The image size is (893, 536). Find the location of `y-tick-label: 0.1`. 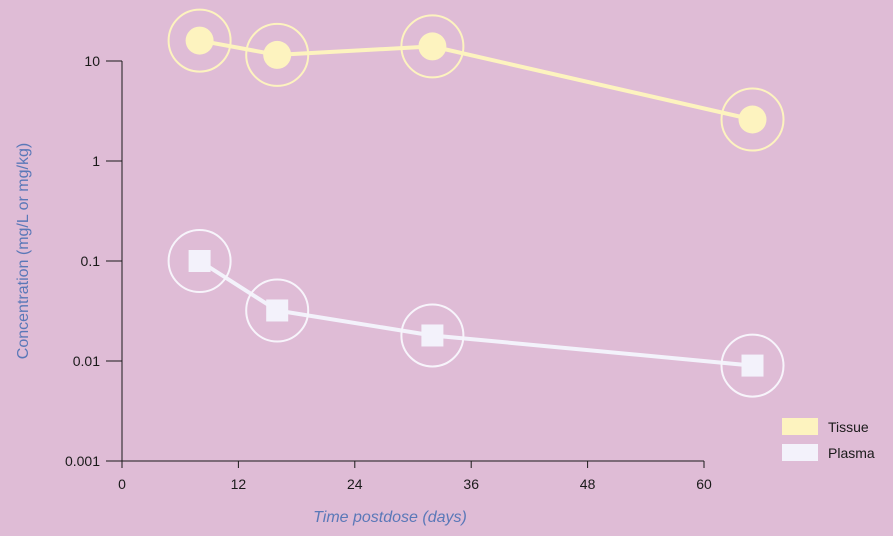

y-tick-label: 0.1 is located at coordinates (91, 261).